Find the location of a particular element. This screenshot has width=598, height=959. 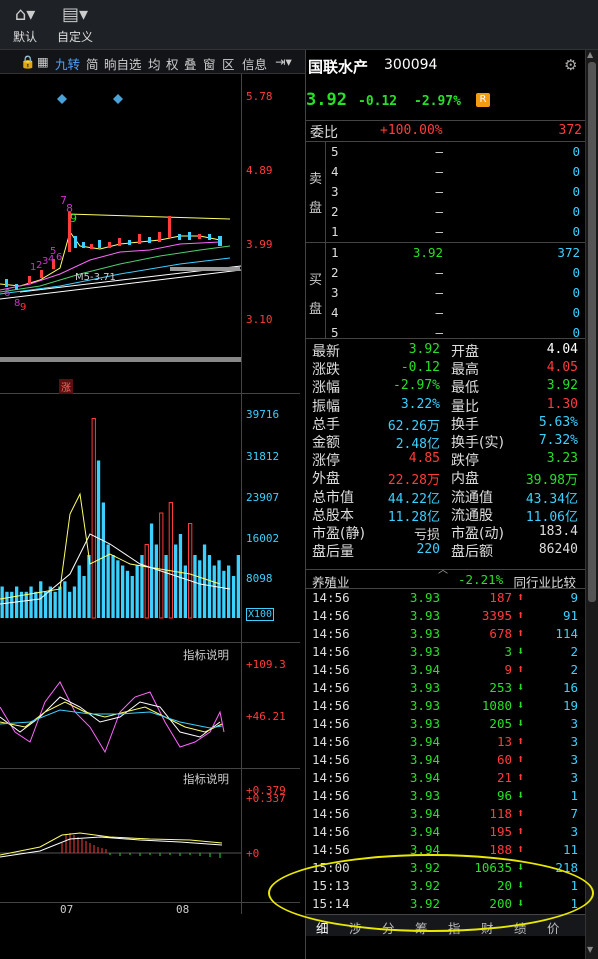

volume-axis-label: 8098 is located at coordinates (259, 578).